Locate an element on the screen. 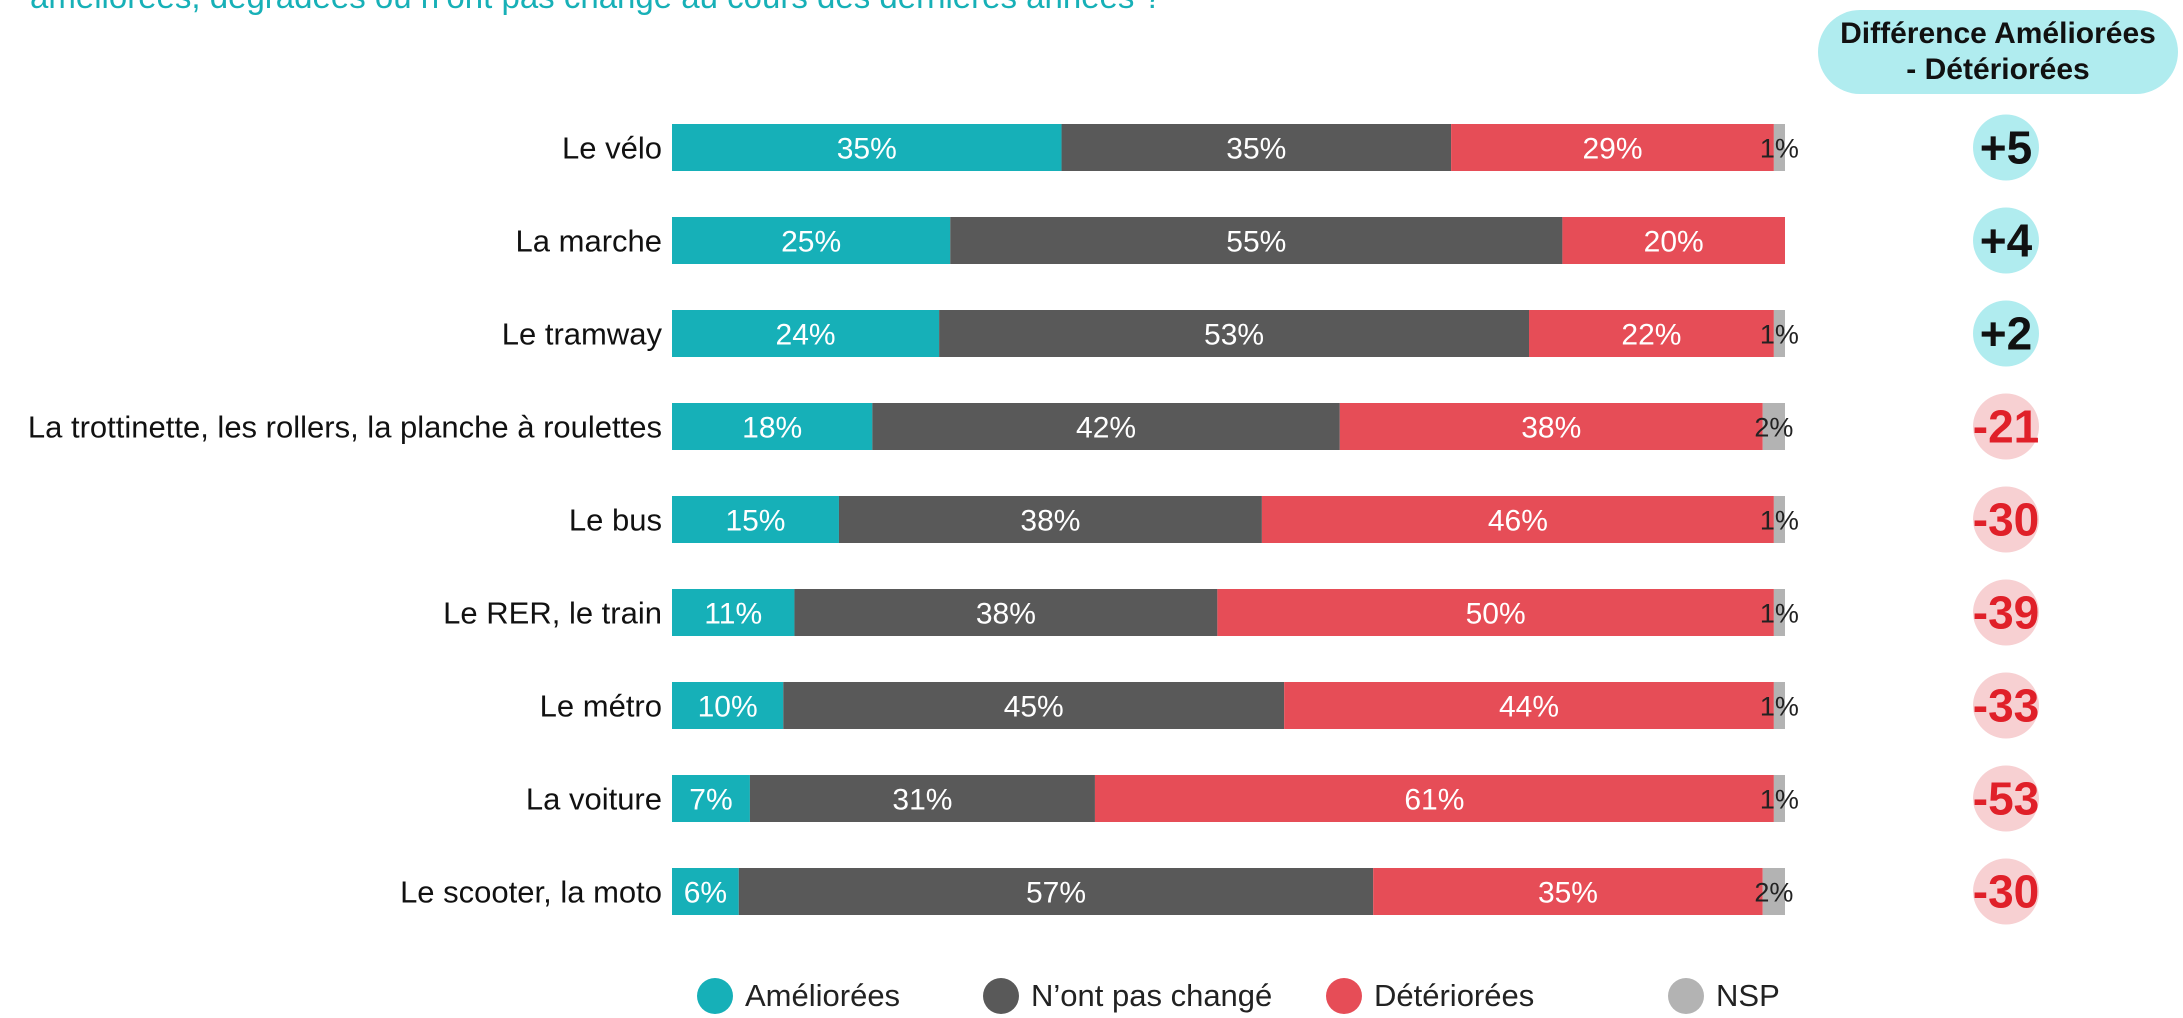 The height and width of the screenshot is (1018, 2183). difference-value: +5 is located at coordinates (2006, 148).